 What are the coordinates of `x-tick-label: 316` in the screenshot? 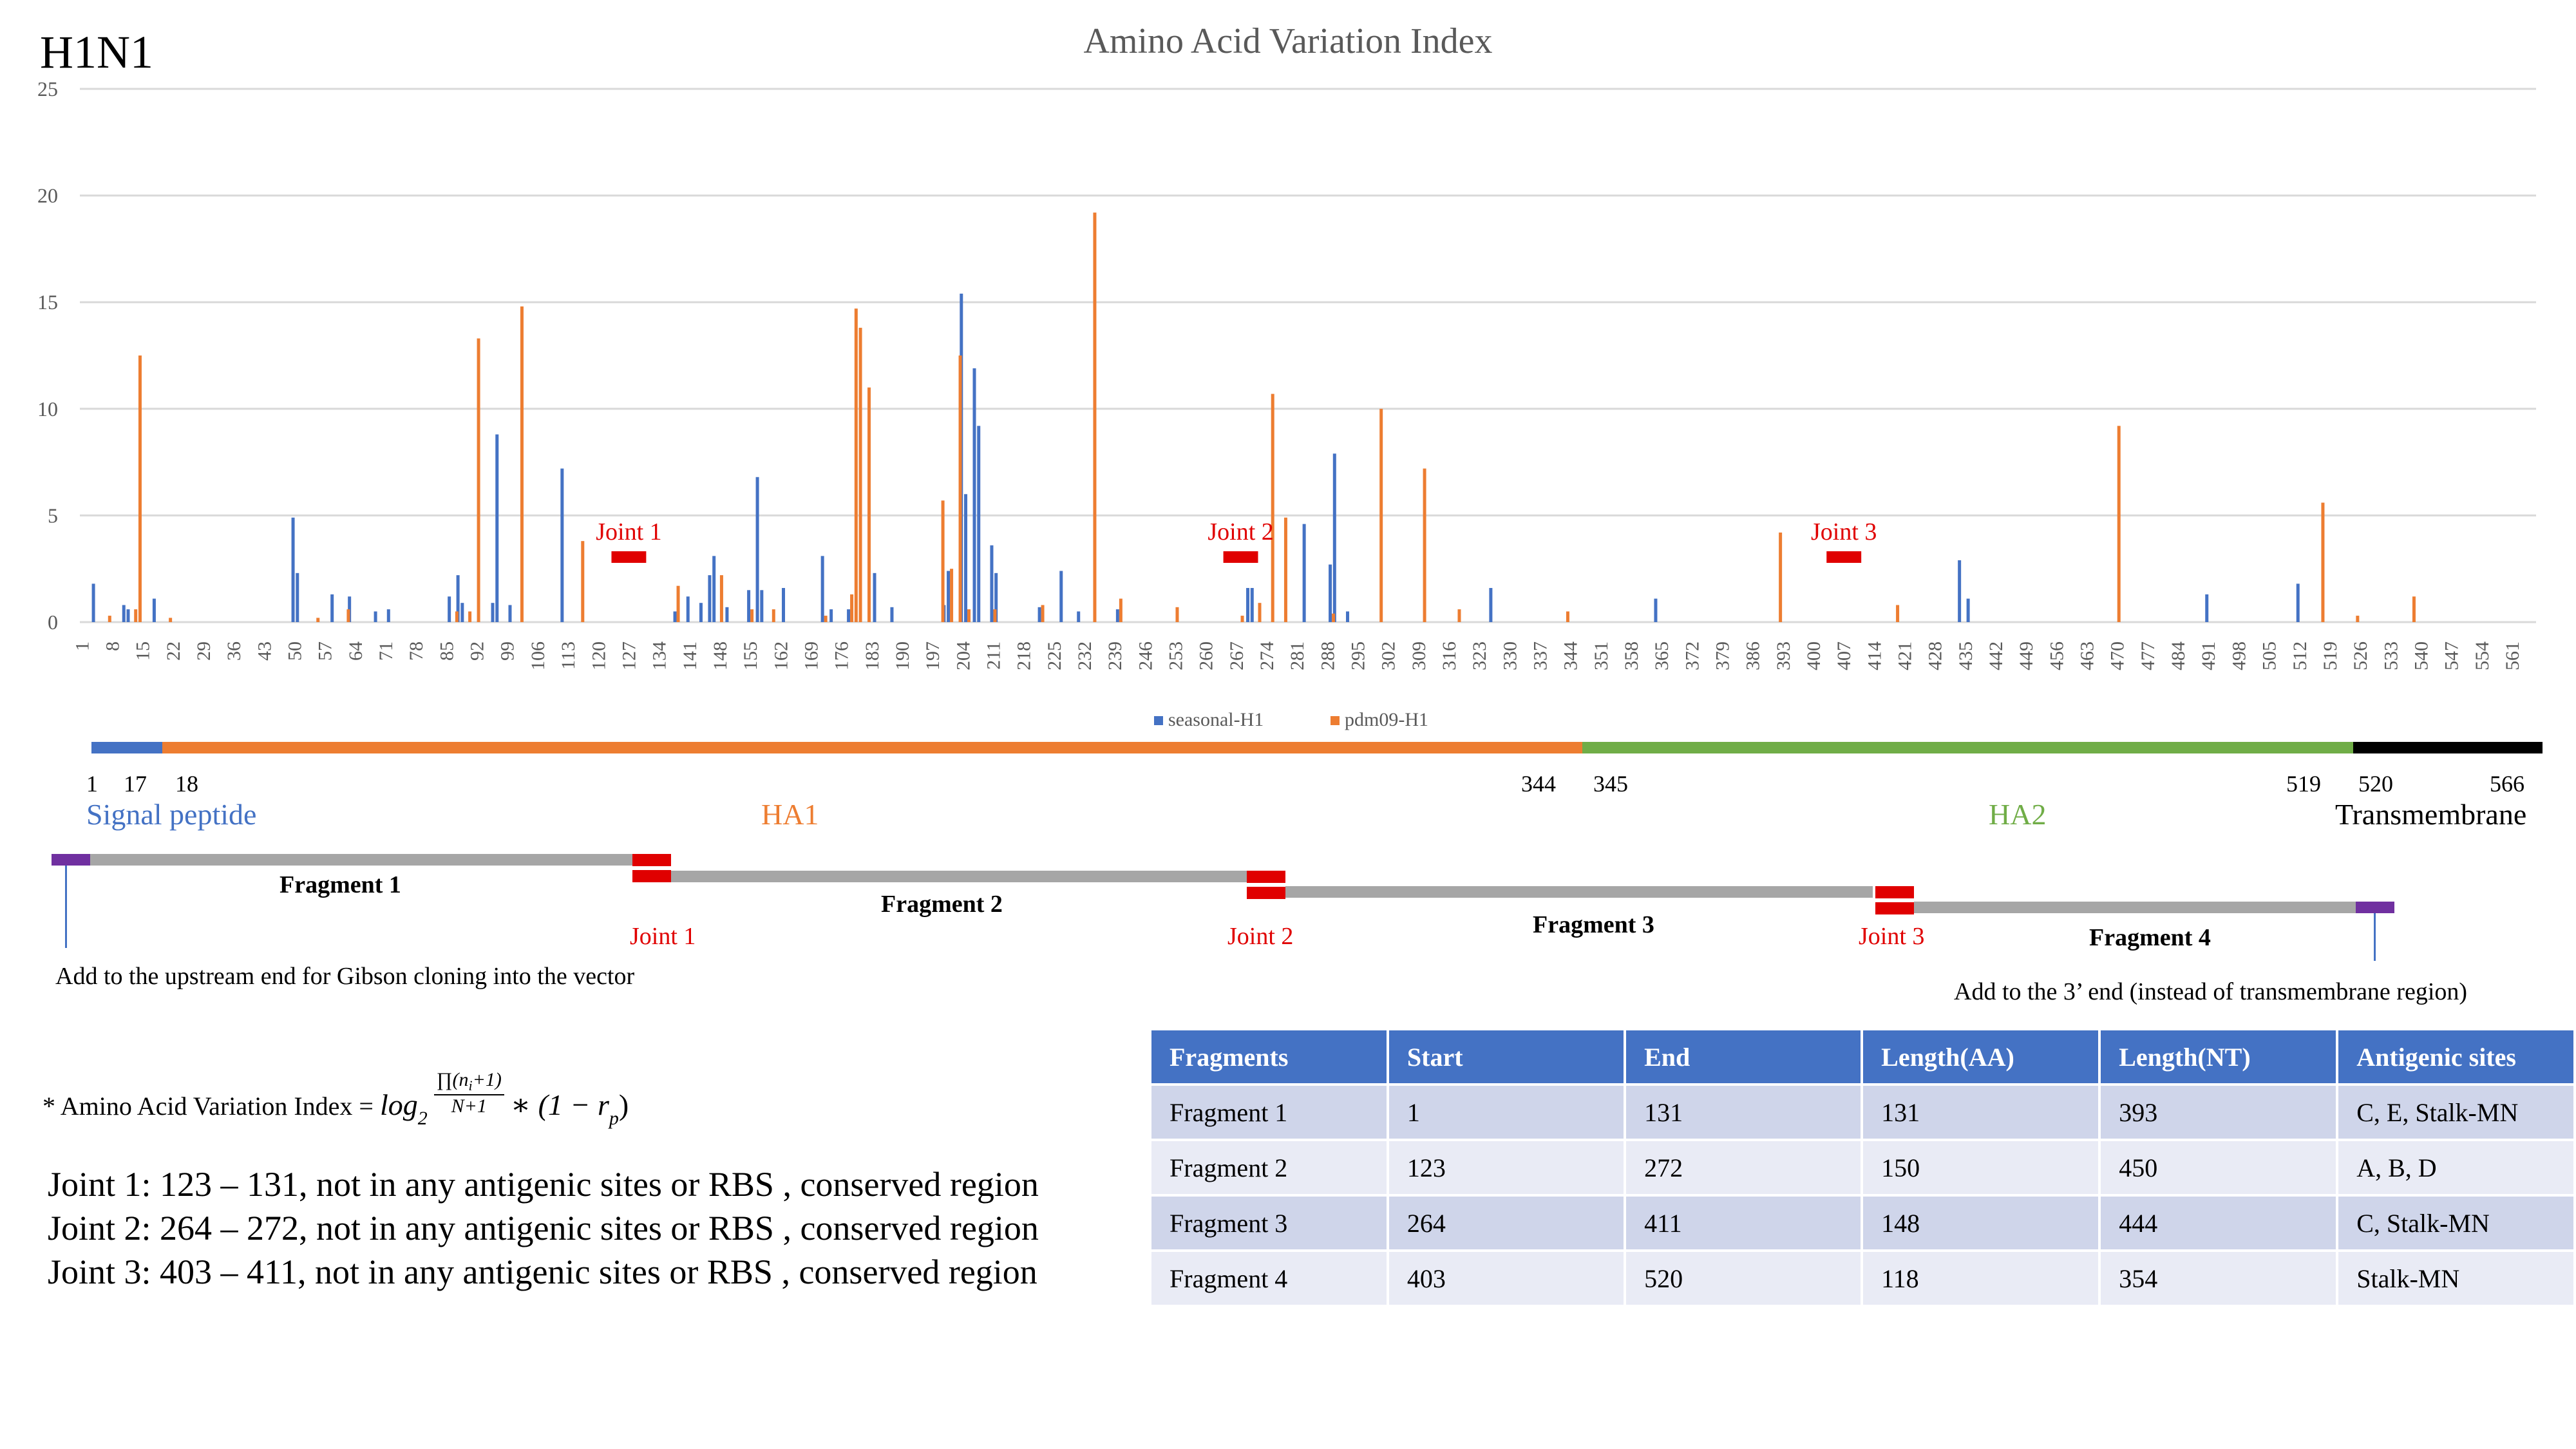 It's located at (1449, 655).